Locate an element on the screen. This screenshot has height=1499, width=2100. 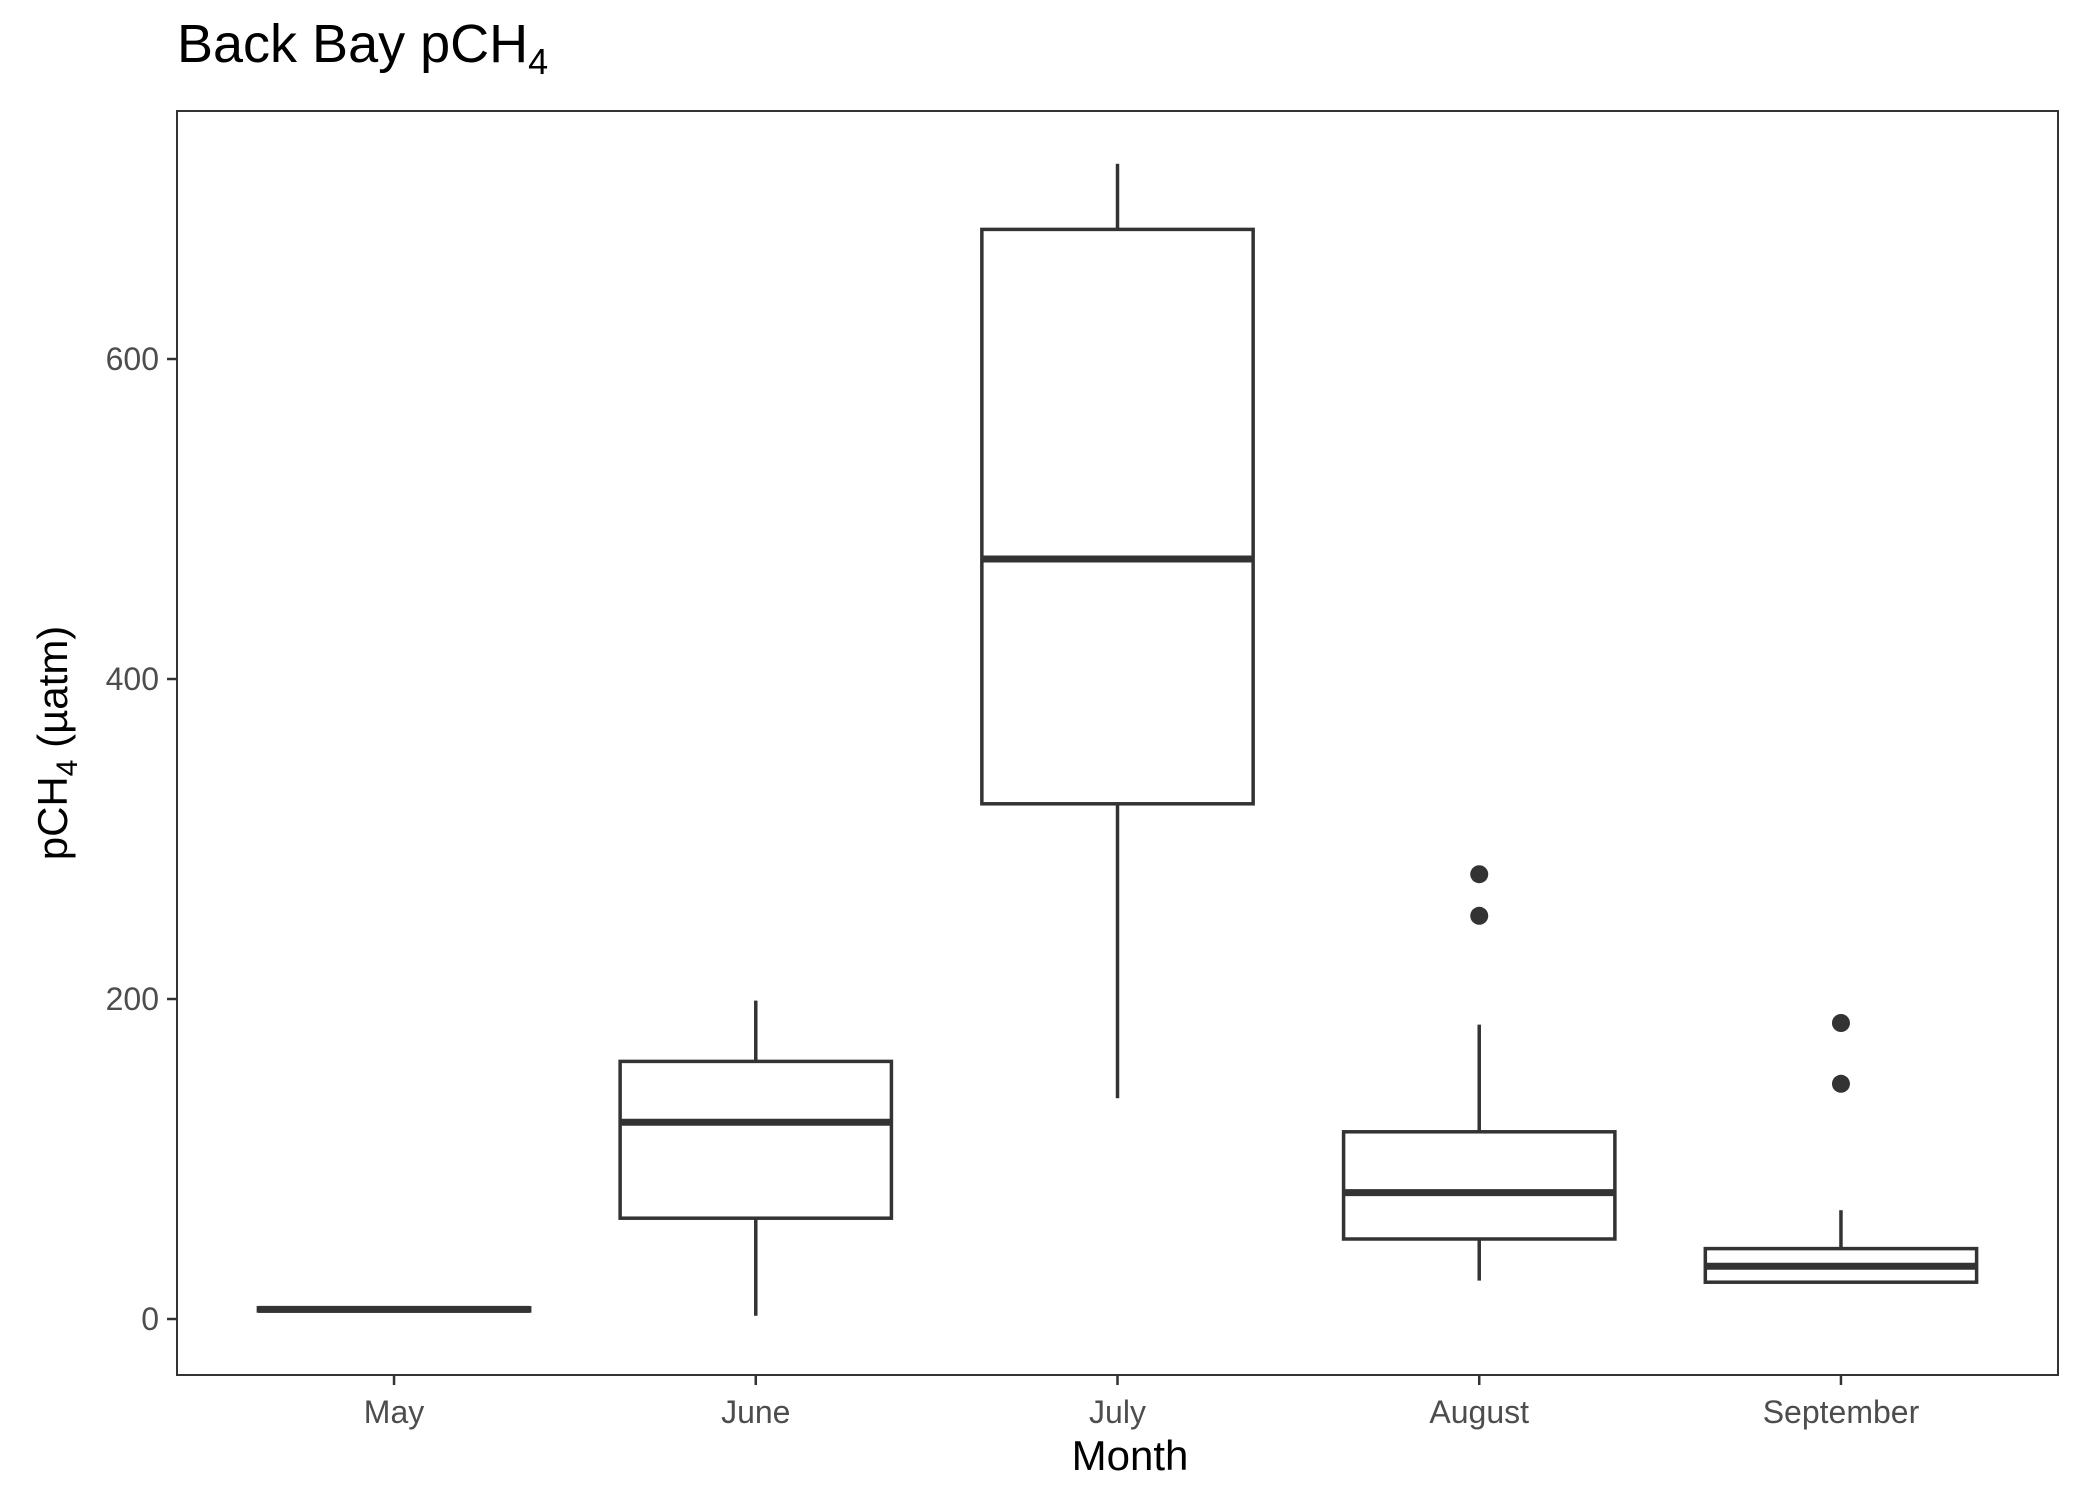
box-iqr-july is located at coordinates (1117, 516).